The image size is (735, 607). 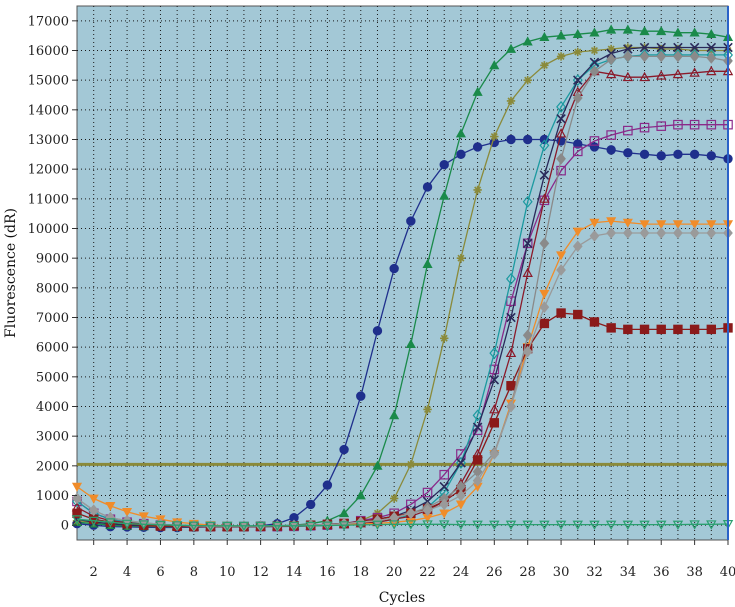 What do you see at coordinates (527, 572) in the screenshot?
I see `x-tick-label: 28` at bounding box center [527, 572].